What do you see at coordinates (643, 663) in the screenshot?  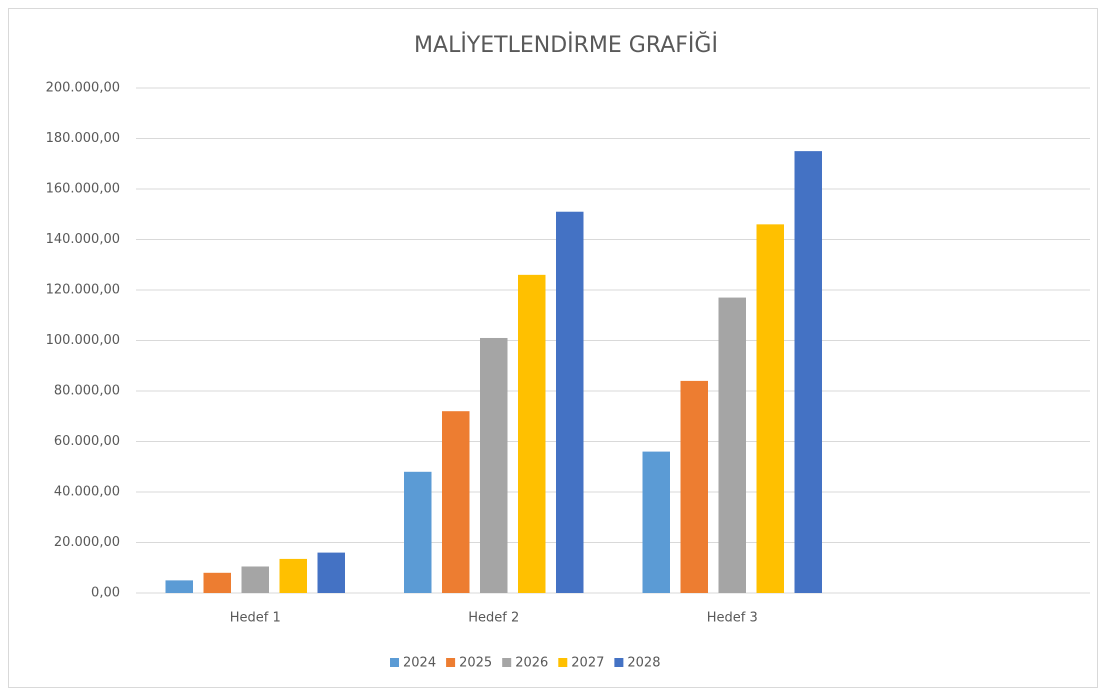 I see `legend-label: 2028` at bounding box center [643, 663].